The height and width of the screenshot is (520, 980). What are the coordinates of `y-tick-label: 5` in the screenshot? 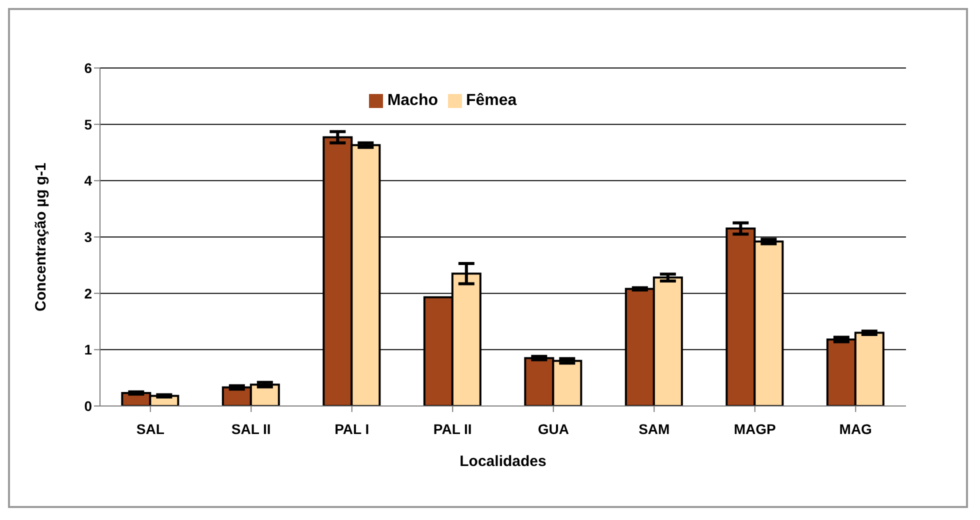 It's located at (88, 124).